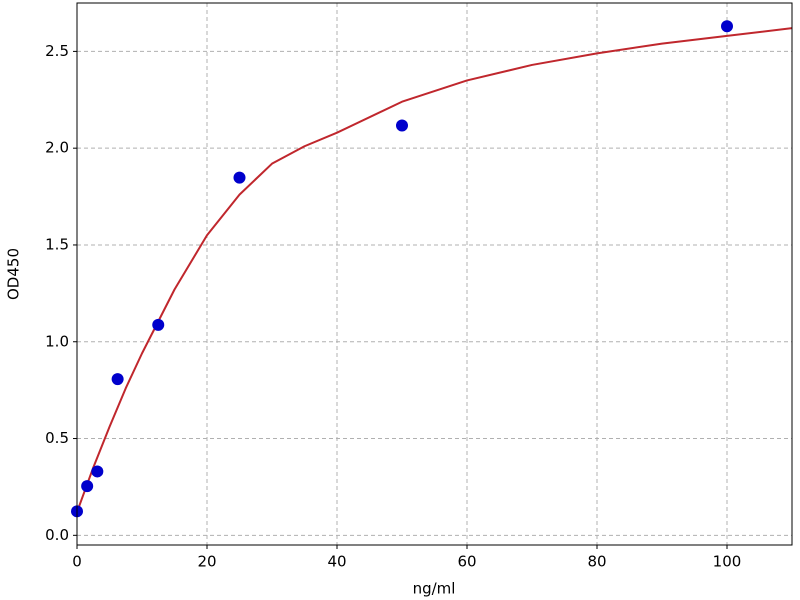  What do you see at coordinates (596, 562) in the screenshot?
I see `x-tick-label: 80` at bounding box center [596, 562].